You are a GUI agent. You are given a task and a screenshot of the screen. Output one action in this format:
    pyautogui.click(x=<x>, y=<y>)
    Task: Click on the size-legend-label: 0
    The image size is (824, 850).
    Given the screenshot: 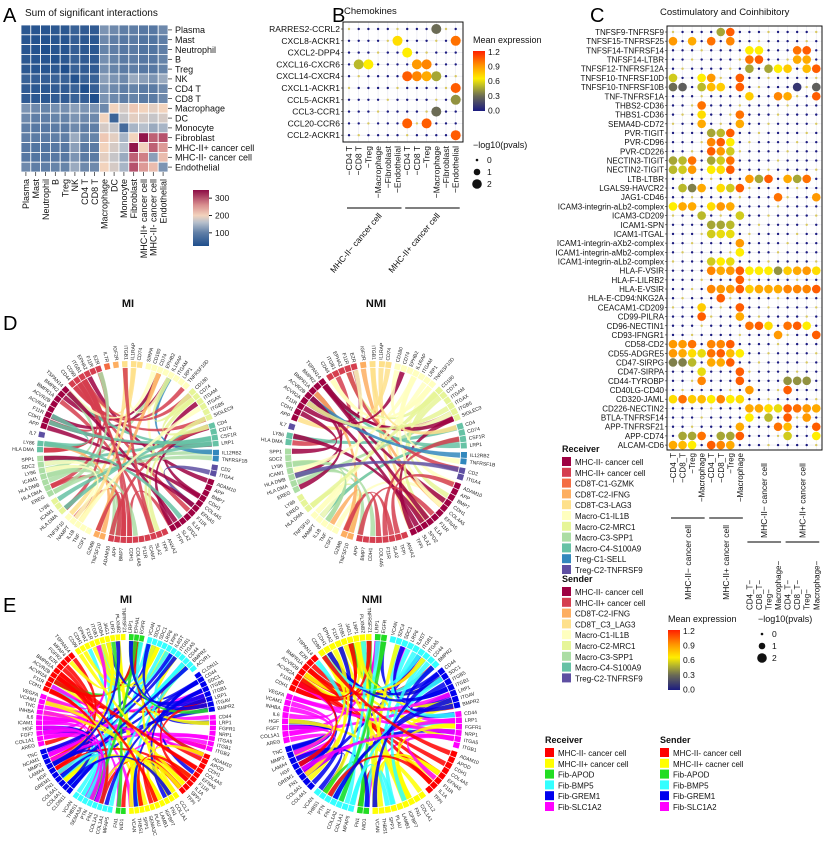 What is the action you would take?
    pyautogui.click(x=774, y=634)
    